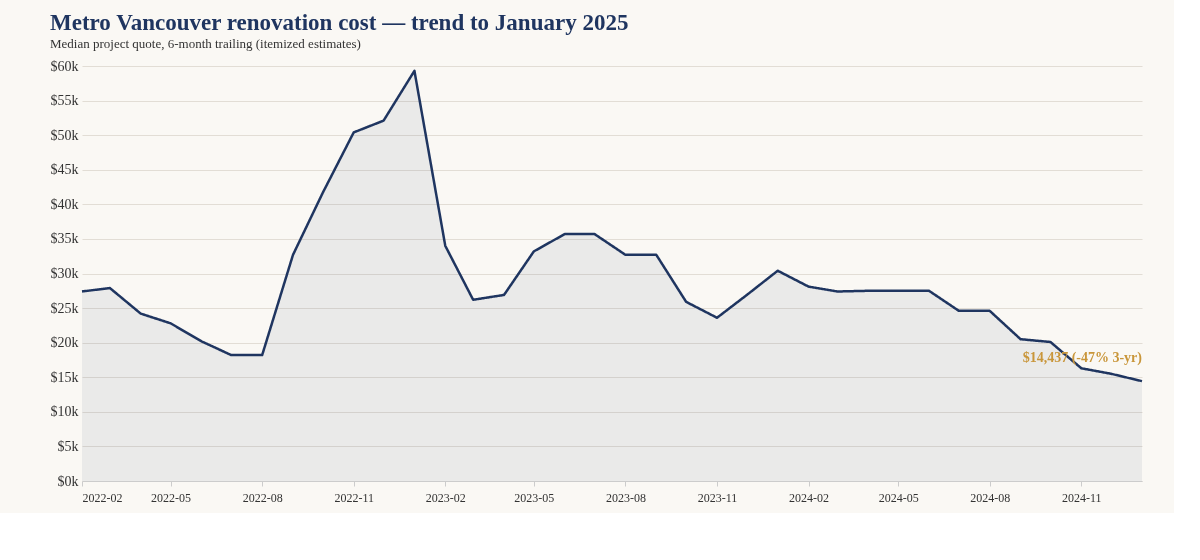 The image size is (1200, 560). Describe the element at coordinates (445, 497) in the screenshot. I see `x-tick-label: 2023-02` at that location.